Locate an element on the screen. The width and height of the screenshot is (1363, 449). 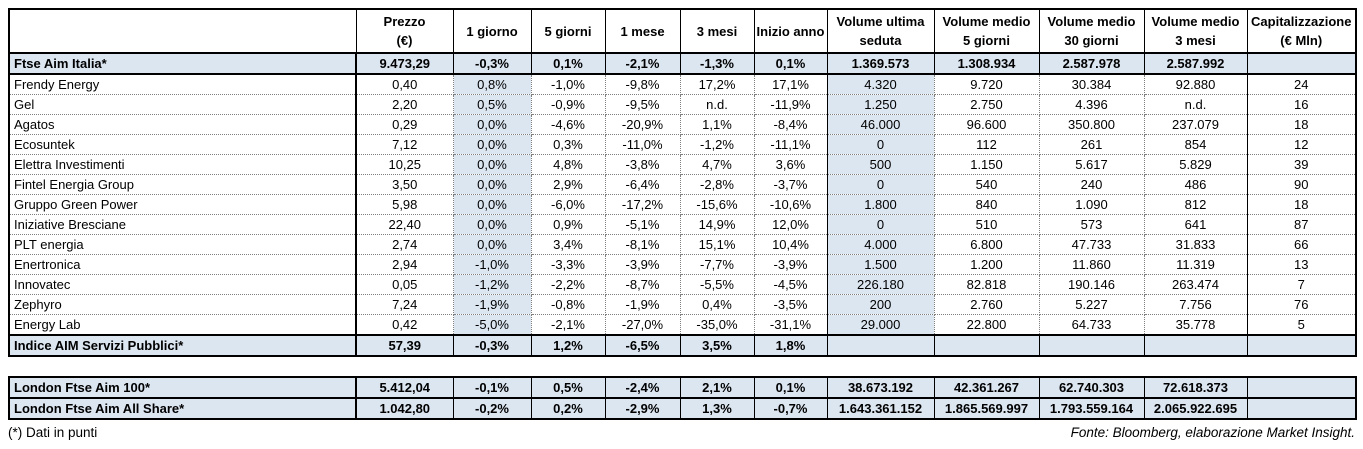
cell-volume-medio-5-giorni: 510 is located at coordinates (987, 224).